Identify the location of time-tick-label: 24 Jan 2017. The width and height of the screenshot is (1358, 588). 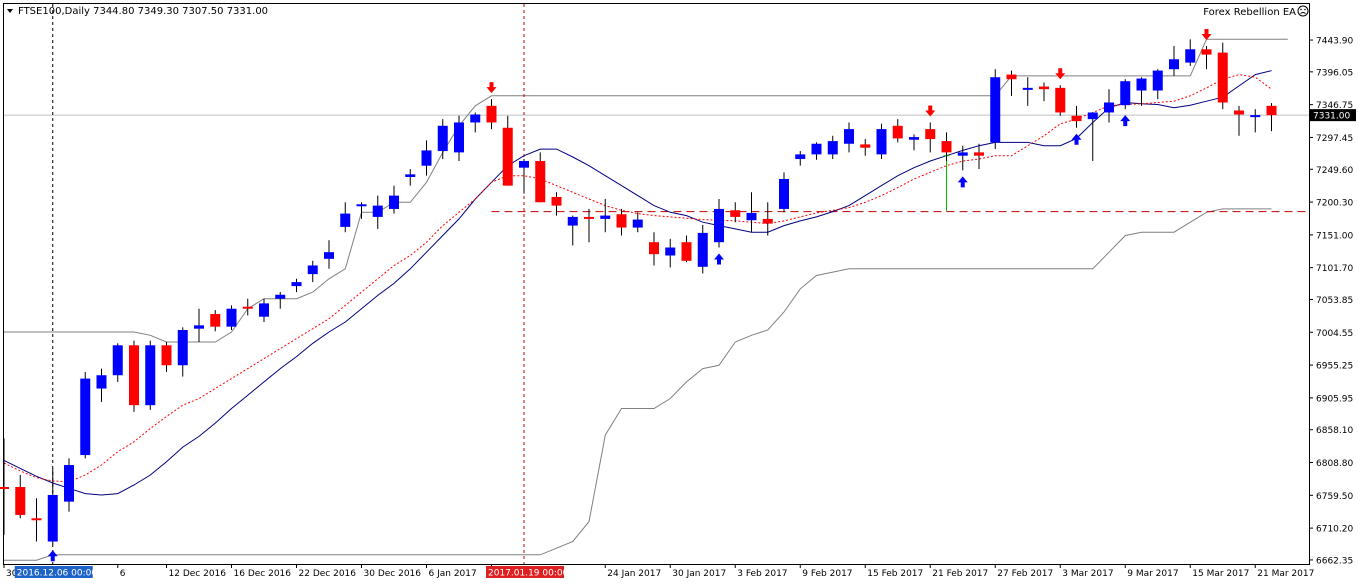
(634, 574).